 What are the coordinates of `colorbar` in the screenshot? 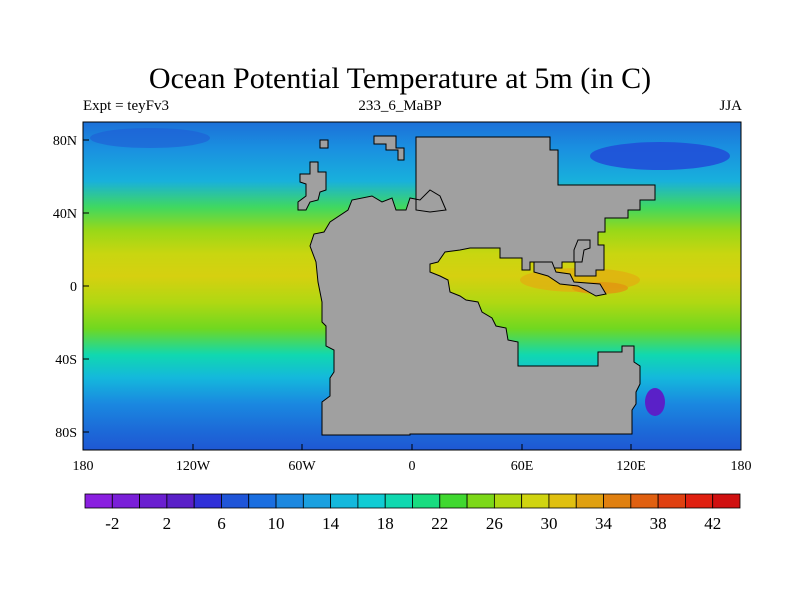 It's located at (412, 501).